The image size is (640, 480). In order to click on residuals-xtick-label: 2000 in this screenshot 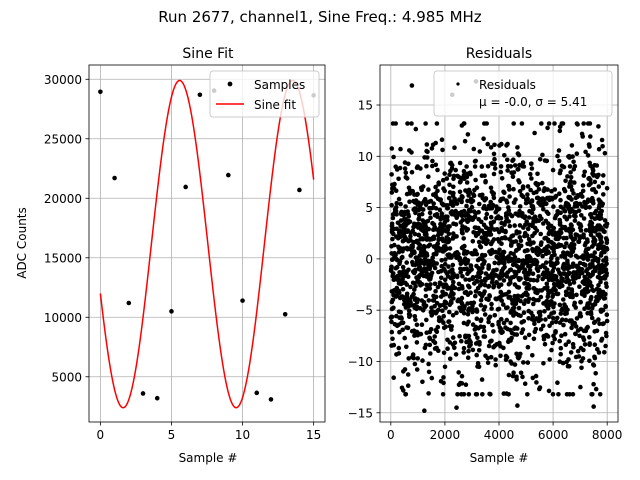, I will do `click(445, 435)`.